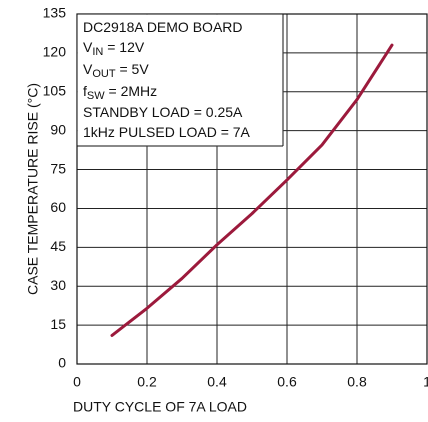 The height and width of the screenshot is (422, 428). What do you see at coordinates (85, 91) in the screenshot?
I see `annotation-part: f` at bounding box center [85, 91].